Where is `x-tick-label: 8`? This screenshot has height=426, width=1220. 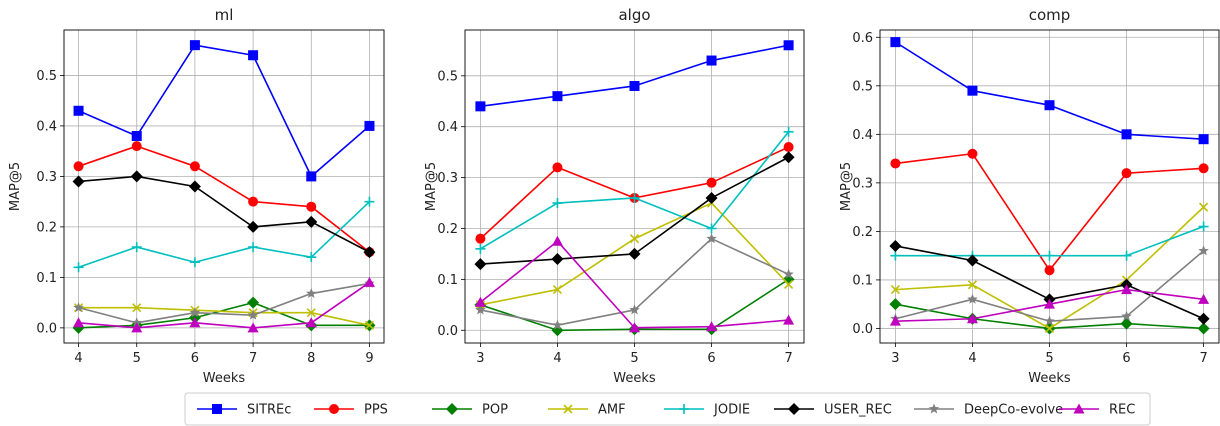 x-tick-label: 8 is located at coordinates (311, 358).